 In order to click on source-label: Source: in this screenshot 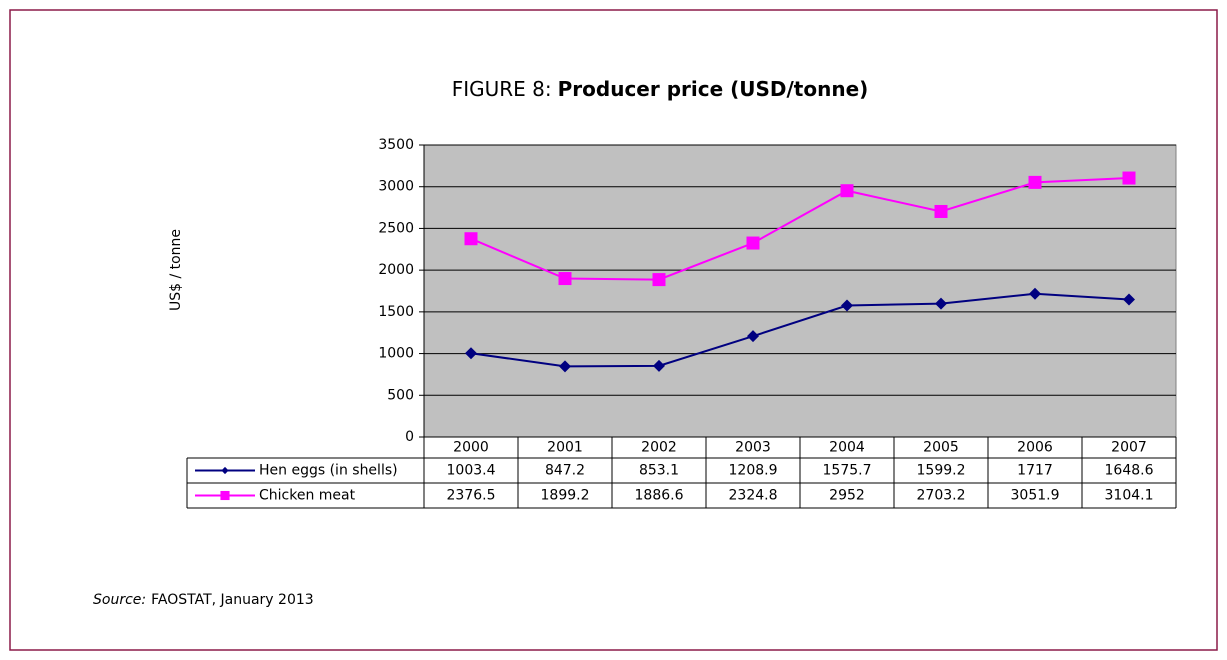, I will do `click(119, 600)`.